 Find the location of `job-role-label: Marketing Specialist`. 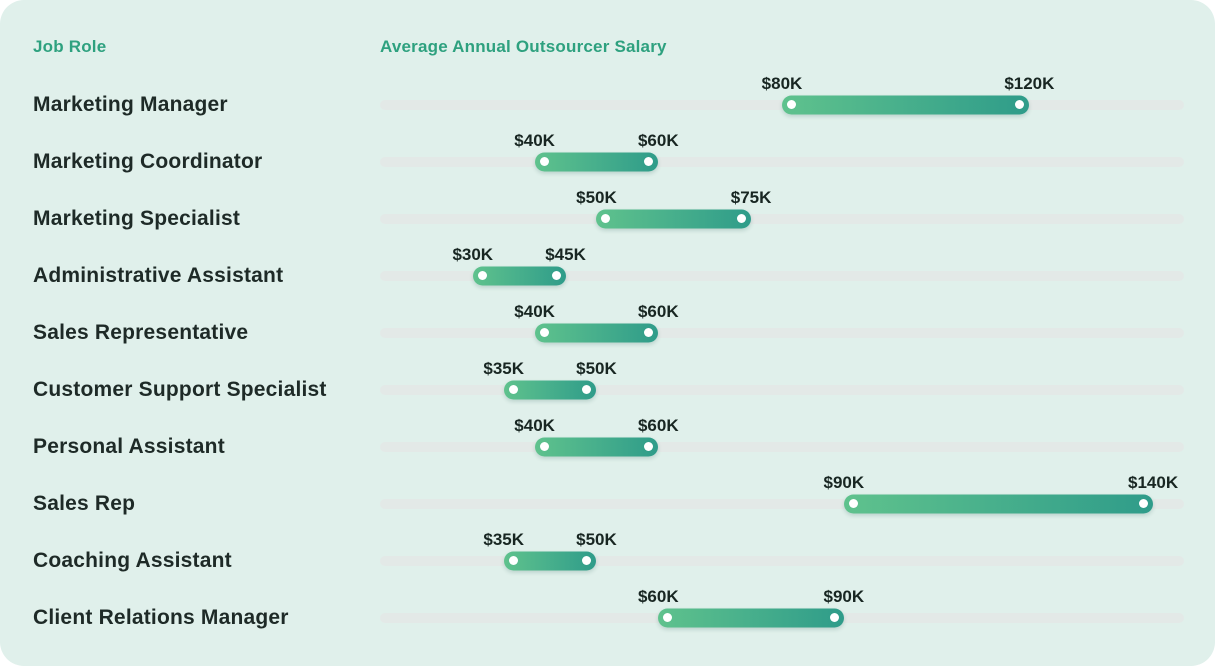

job-role-label: Marketing Specialist is located at coordinates (137, 218).